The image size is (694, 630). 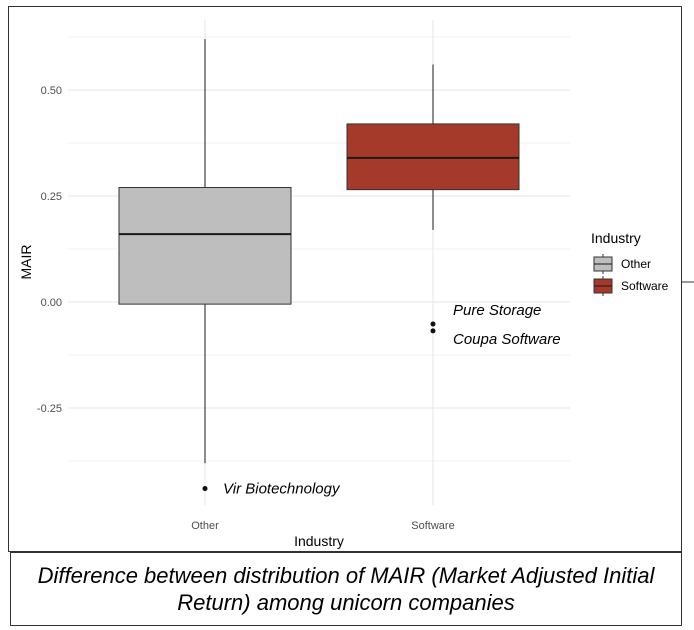 What do you see at coordinates (205, 246) in the screenshot?
I see `box-other` at bounding box center [205, 246].